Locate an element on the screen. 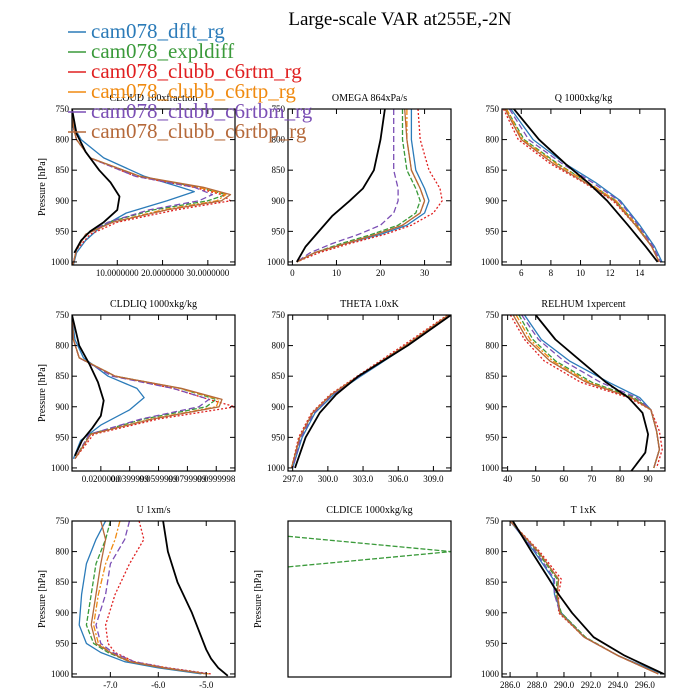 Image resolution: width=700 pixels, height=700 pixels. x-tick-label: 0.0999998 is located at coordinates (216, 479).